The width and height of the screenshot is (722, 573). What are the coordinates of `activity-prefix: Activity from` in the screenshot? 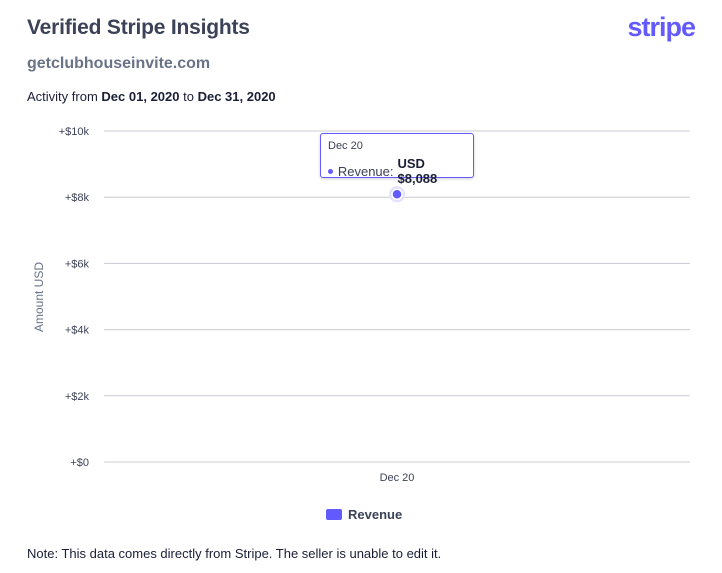 It's located at (62, 96).